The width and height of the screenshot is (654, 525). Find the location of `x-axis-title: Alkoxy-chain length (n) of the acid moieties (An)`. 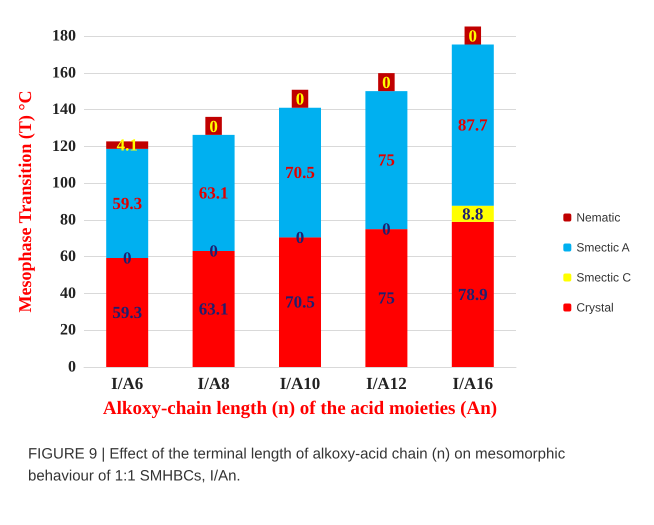

x-axis-title: Alkoxy-chain length (n) of the acid moieties (An) is located at coordinates (300, 408).